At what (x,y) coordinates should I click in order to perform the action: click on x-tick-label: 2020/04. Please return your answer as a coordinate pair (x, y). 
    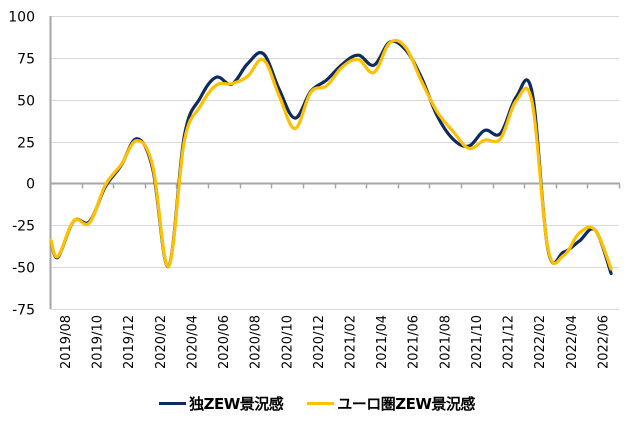
    Looking at the image, I should click on (192, 342).